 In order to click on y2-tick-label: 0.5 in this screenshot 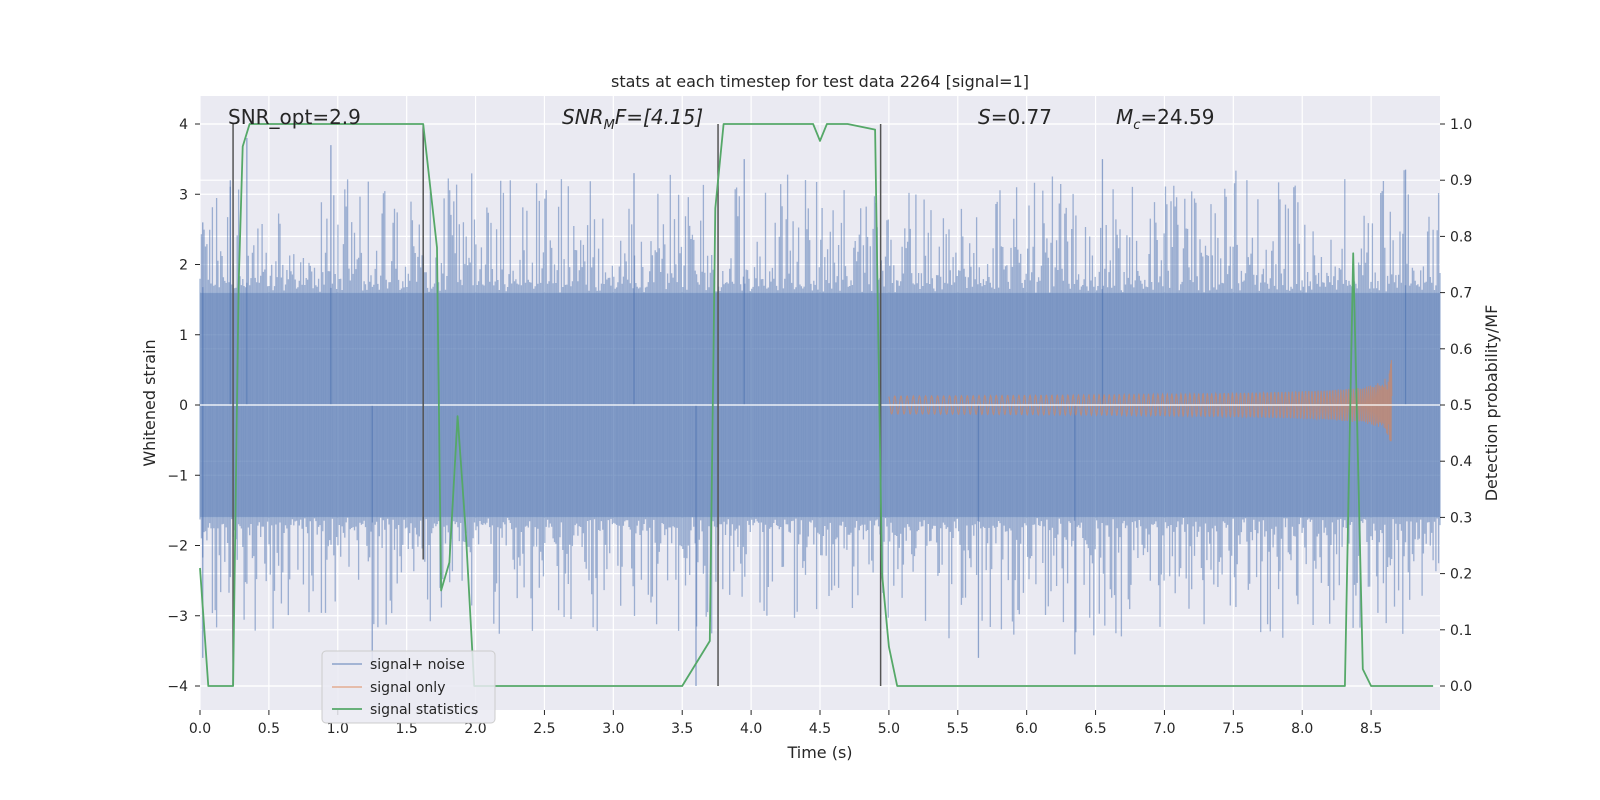, I will do `click(1461, 406)`.